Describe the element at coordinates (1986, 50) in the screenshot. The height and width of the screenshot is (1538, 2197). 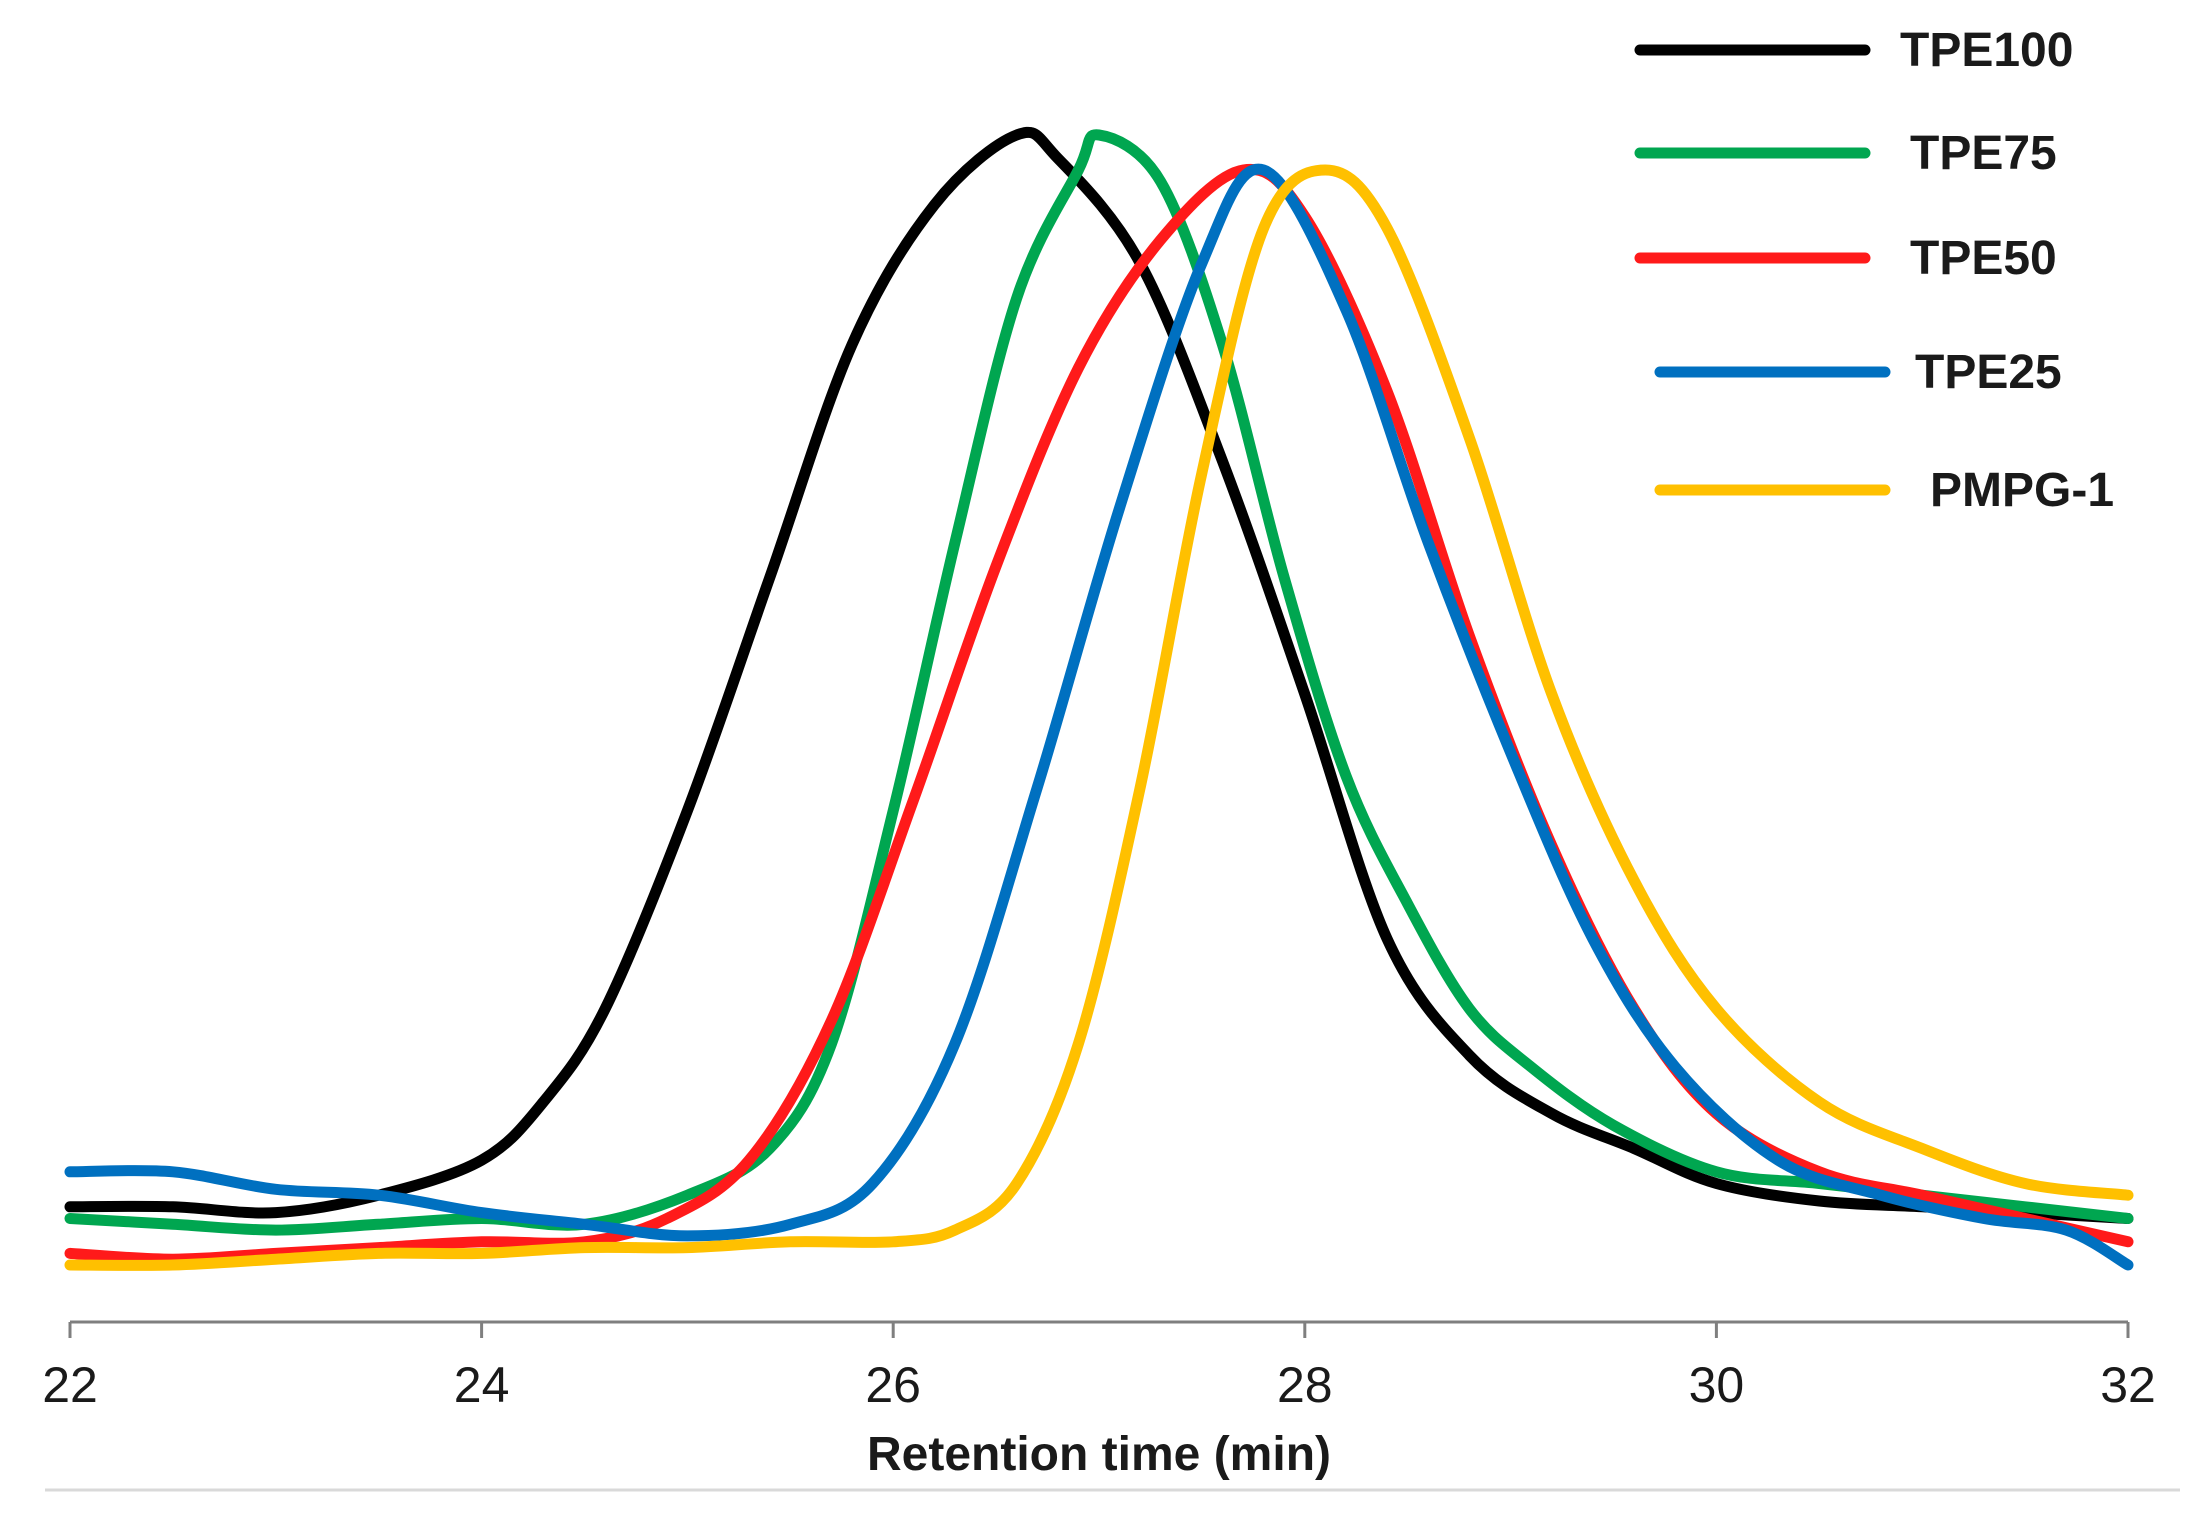
I see `legend-label-tpe100: TPE100` at that location.